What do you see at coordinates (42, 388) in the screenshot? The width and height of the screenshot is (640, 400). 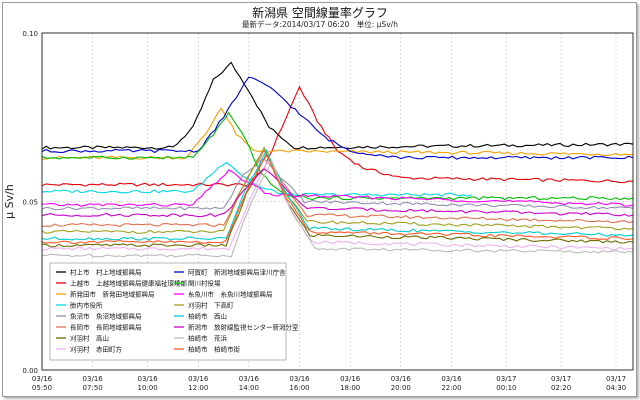 I see `x-tick-time: 05:50` at bounding box center [42, 388].